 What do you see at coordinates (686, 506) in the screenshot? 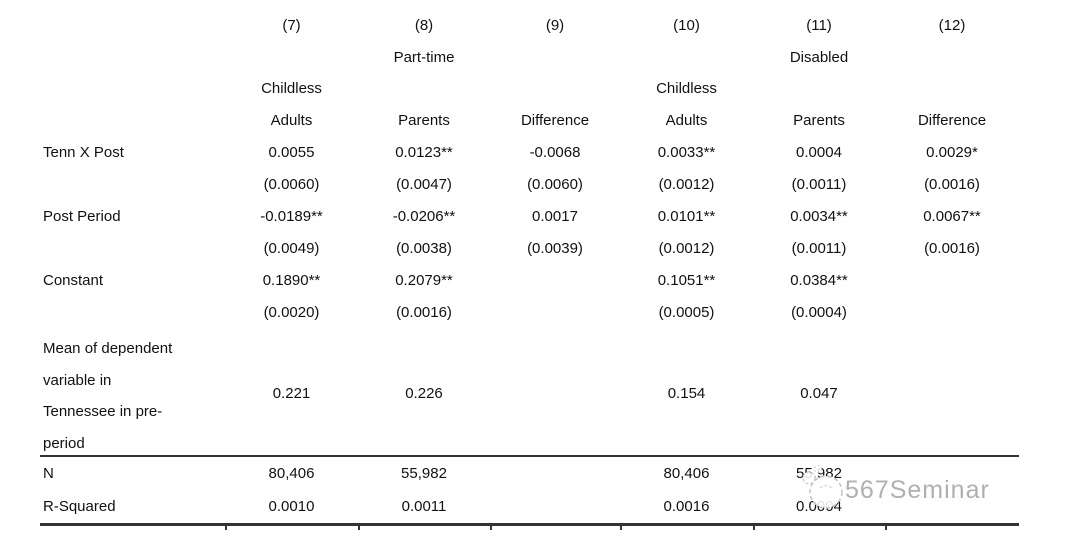
I see `cell-value: 0.0016` at bounding box center [686, 506].